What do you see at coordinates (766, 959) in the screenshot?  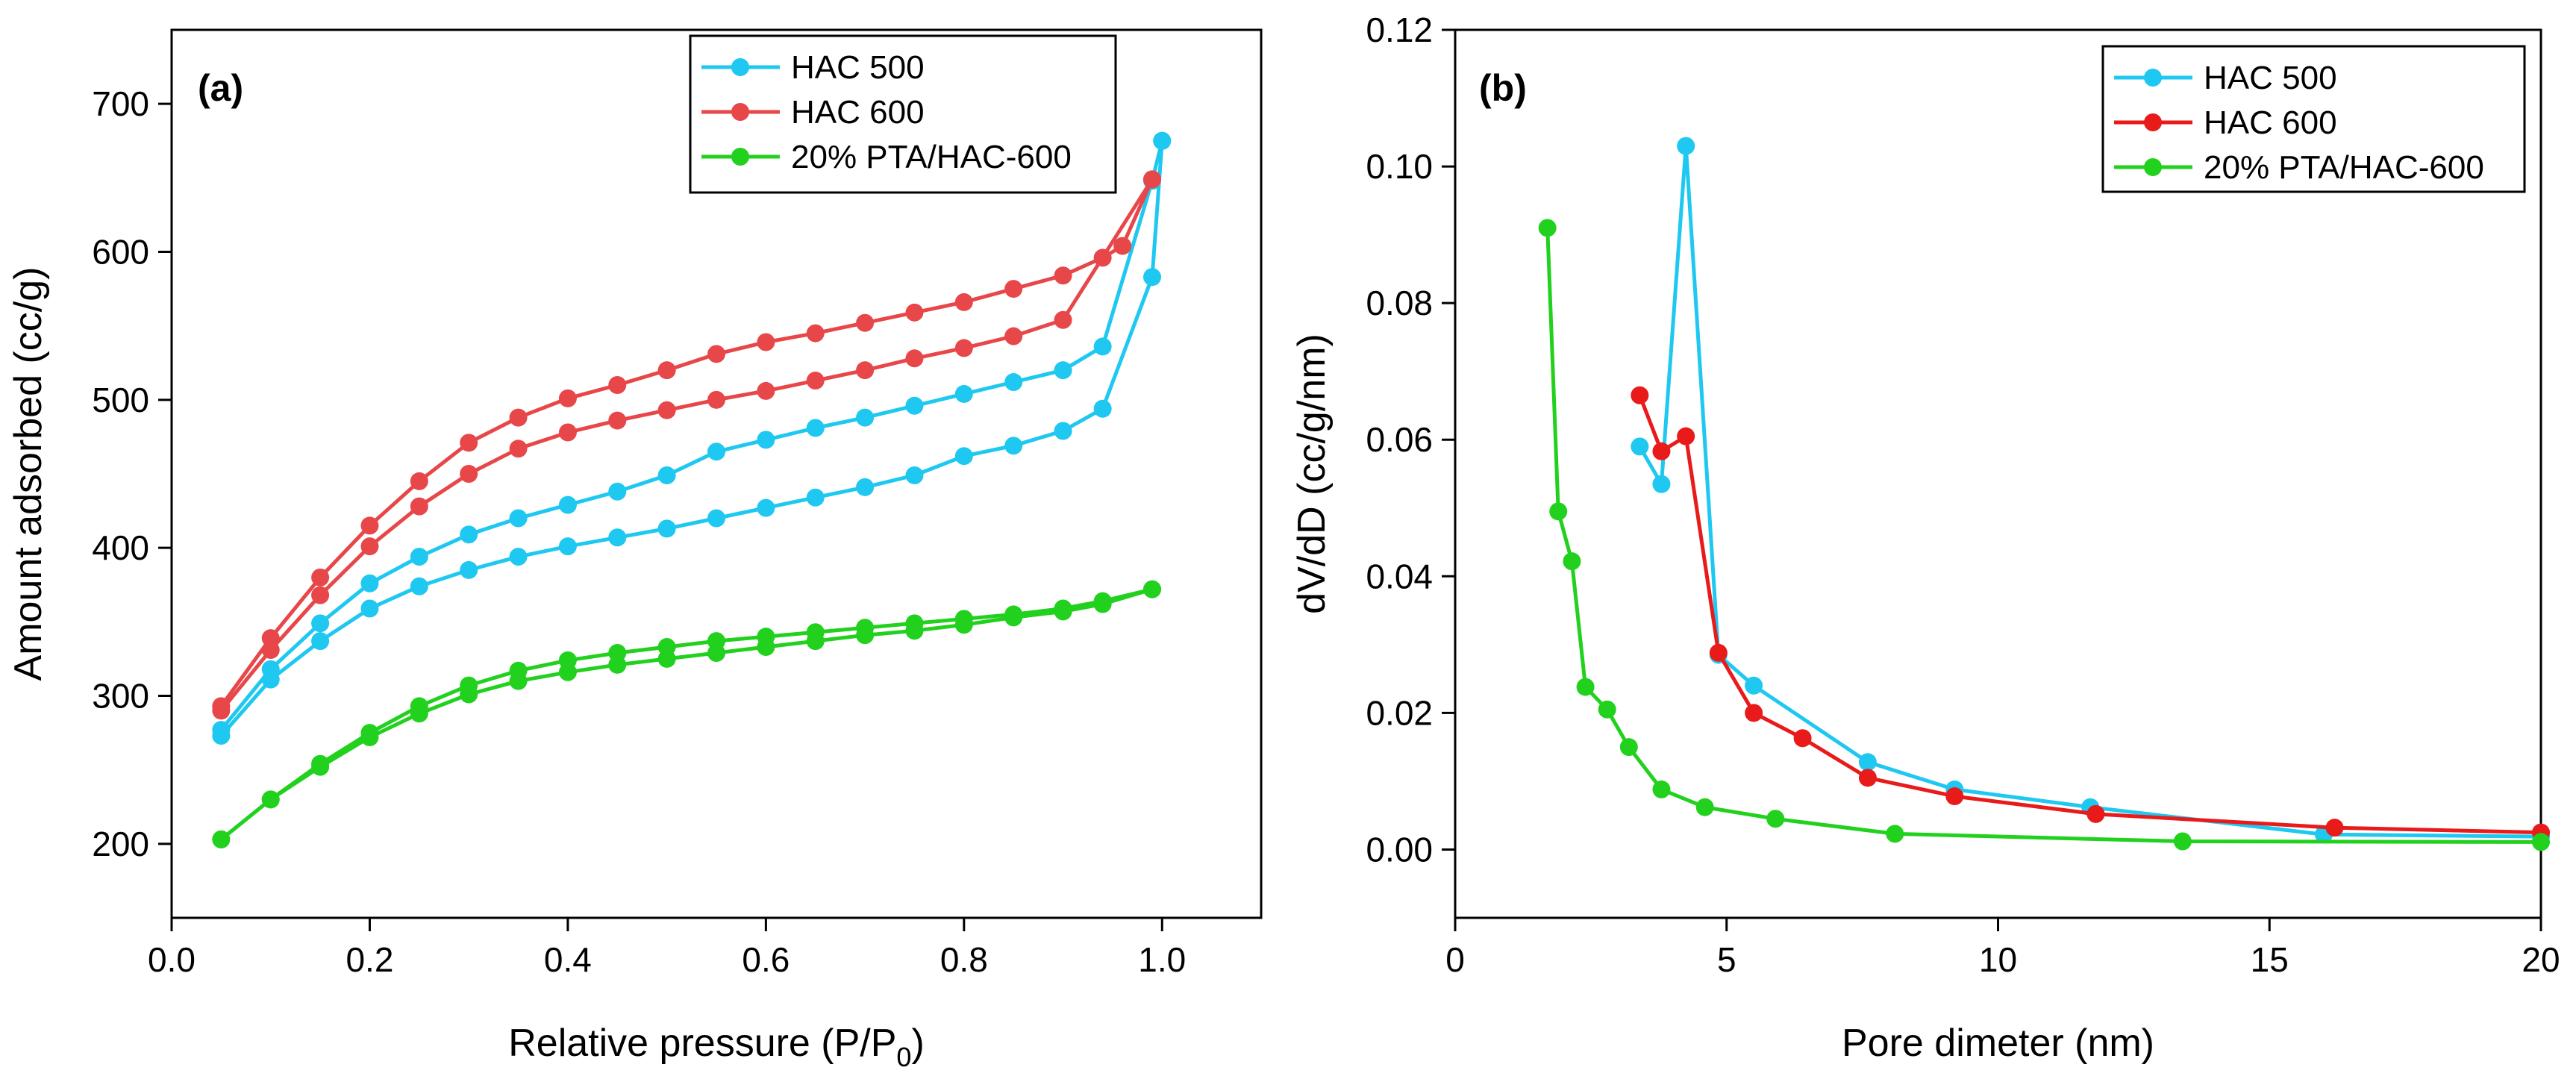 I see `panel-a-x-tick-label: 0.6` at bounding box center [766, 959].